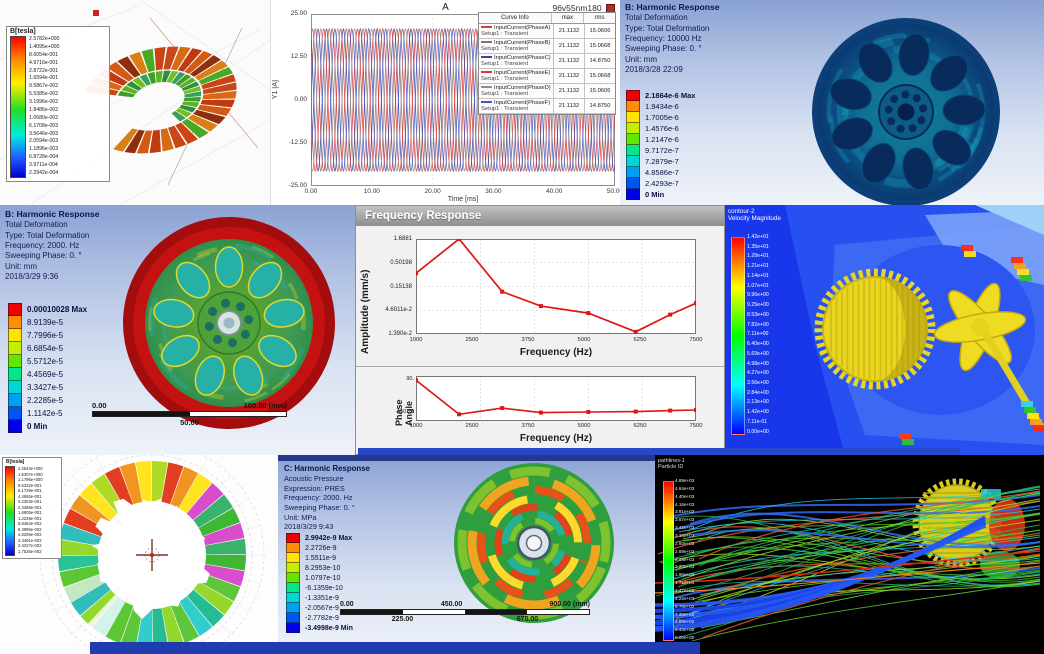 The height and width of the screenshot is (654, 1044). What do you see at coordinates (297, 185) in the screenshot?
I see `y-tick: -25.00` at bounding box center [297, 185].